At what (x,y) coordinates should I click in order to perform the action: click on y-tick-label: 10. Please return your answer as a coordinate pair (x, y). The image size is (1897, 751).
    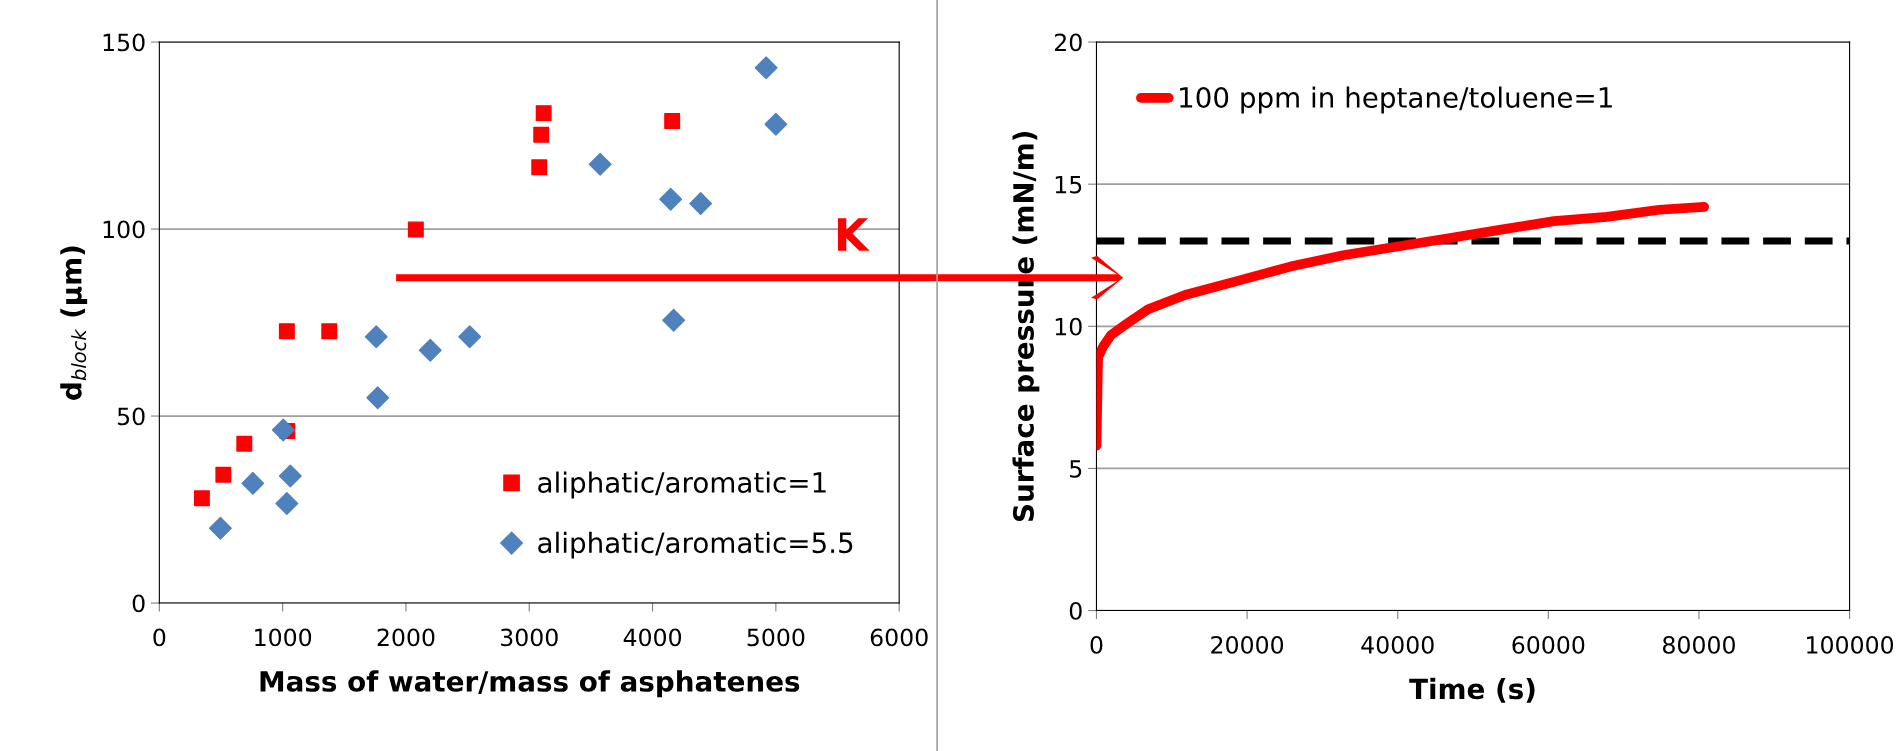
    Looking at the image, I should click on (1068, 326).